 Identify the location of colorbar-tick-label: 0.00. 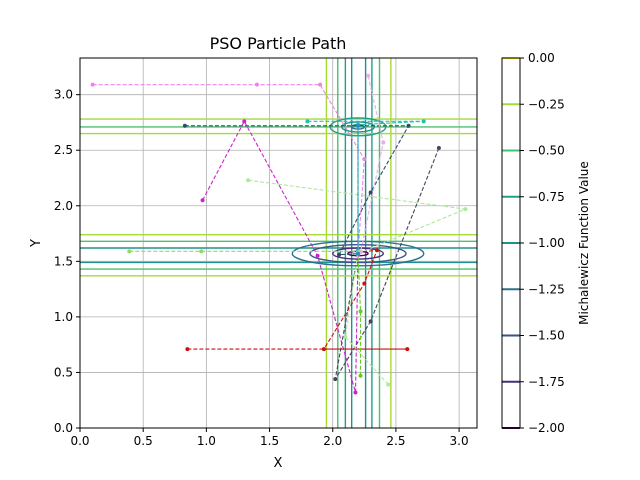
(541, 58).